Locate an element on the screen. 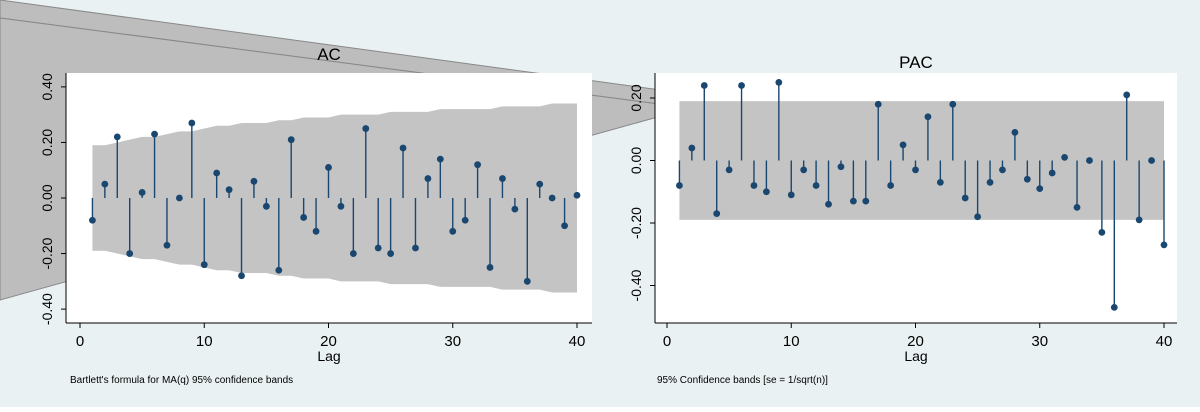 The height and width of the screenshot is (412, 1200). pac-confidence-band is located at coordinates (921, 160).